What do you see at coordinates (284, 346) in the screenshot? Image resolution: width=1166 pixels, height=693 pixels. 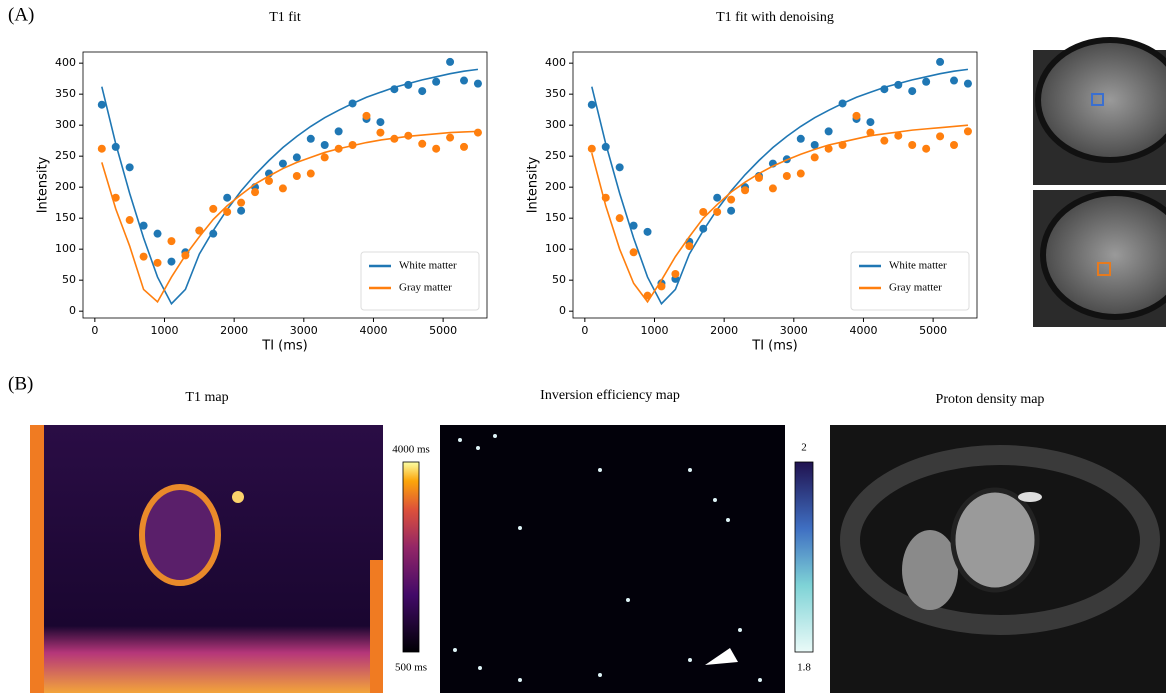 I see `x-axis-label: TI (ms)` at bounding box center [284, 346].